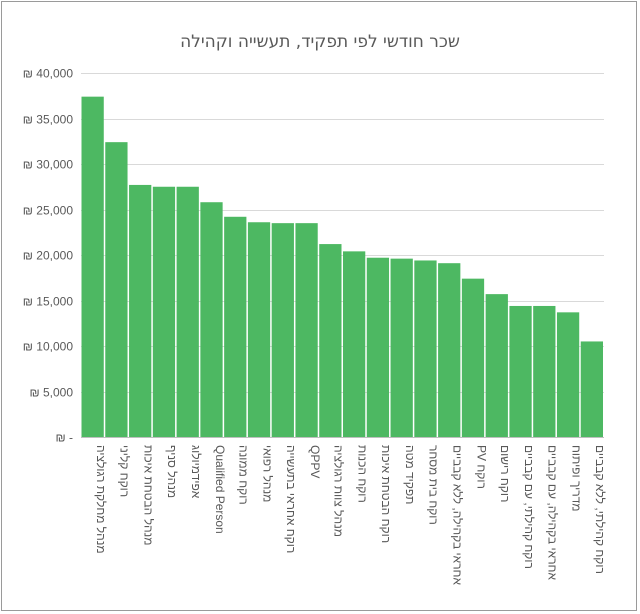 This screenshot has width=640, height=614. Describe the element at coordinates (267, 473) in the screenshot. I see `x-tick-label: מנהל רפואי` at that location.